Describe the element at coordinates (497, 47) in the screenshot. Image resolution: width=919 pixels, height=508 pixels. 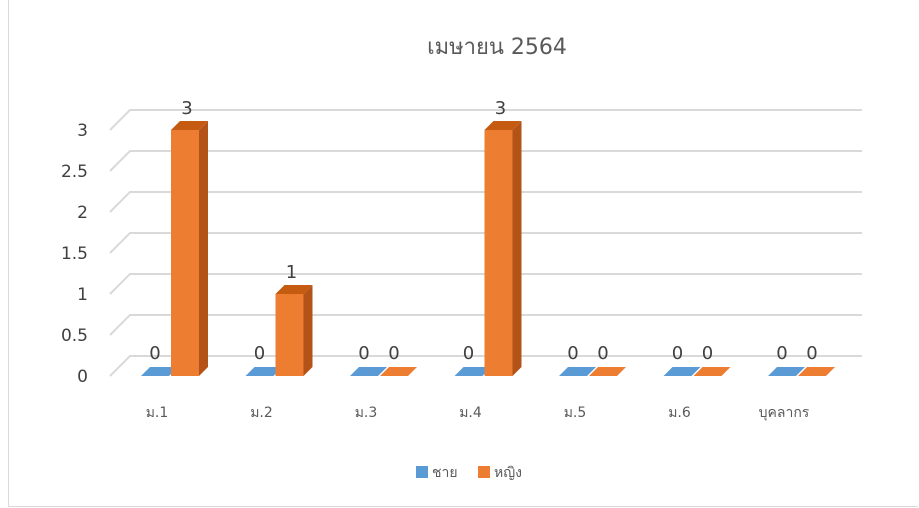
I see `chart-title: เมษายน 2564` at that location.